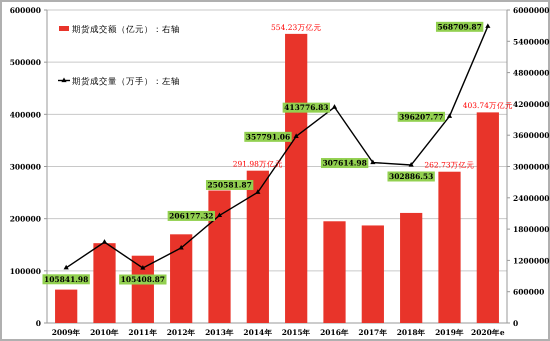 The image size is (550, 341). Describe the element at coordinates (126, 29) in the screenshot. I see `legend-label: 期货成交额（亿元）：右轴` at that location.